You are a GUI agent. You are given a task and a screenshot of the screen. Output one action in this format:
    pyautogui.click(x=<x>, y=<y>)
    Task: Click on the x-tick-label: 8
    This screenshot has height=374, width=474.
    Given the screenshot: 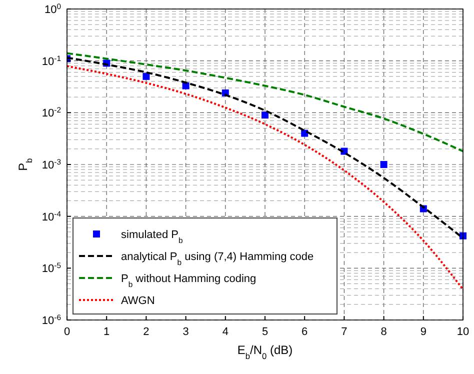 What is the action you would take?
    pyautogui.click(x=383, y=332)
    